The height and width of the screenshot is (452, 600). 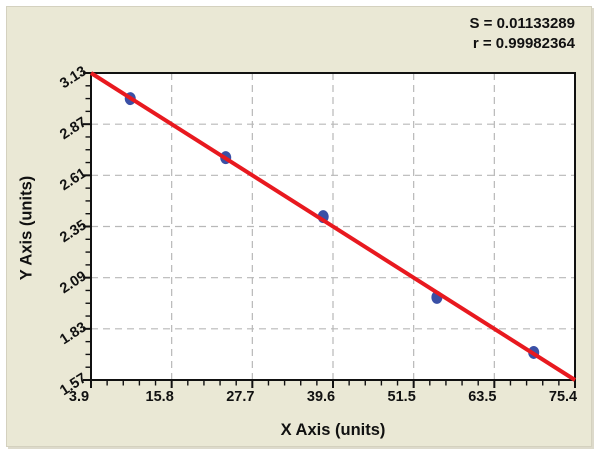 I want to click on x-tick-label: 15.8, so click(x=159, y=397).